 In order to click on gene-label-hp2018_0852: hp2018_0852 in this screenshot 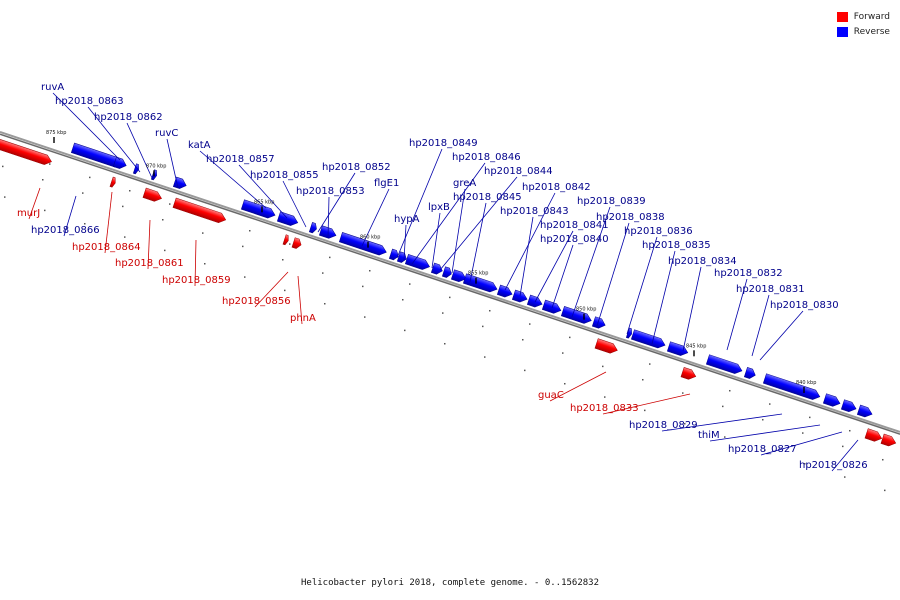, I will do `click(356, 167)`.